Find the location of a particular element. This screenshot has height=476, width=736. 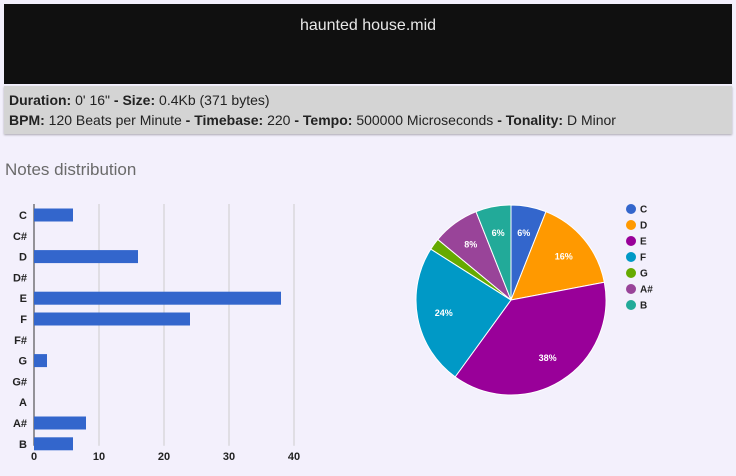

y-tick-label: C# is located at coordinates (20, 237).